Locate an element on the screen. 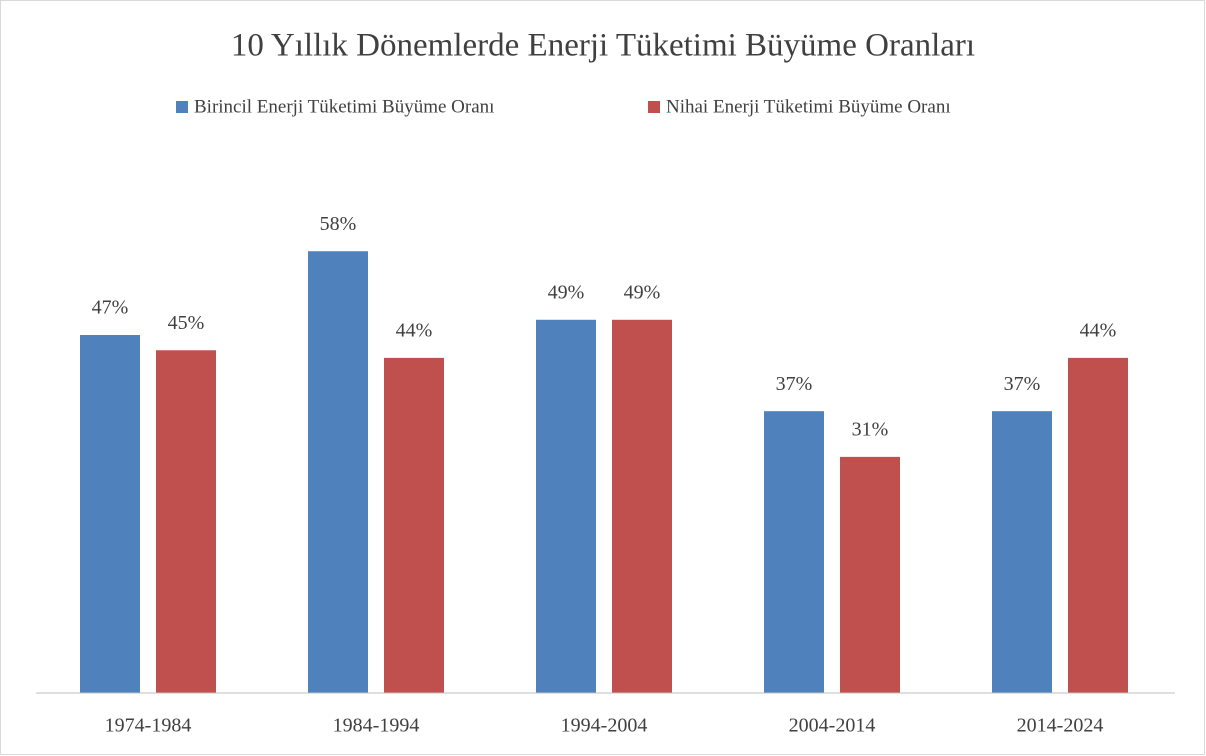 This screenshot has height=756, width=1206. data-label: 31% is located at coordinates (870, 429).